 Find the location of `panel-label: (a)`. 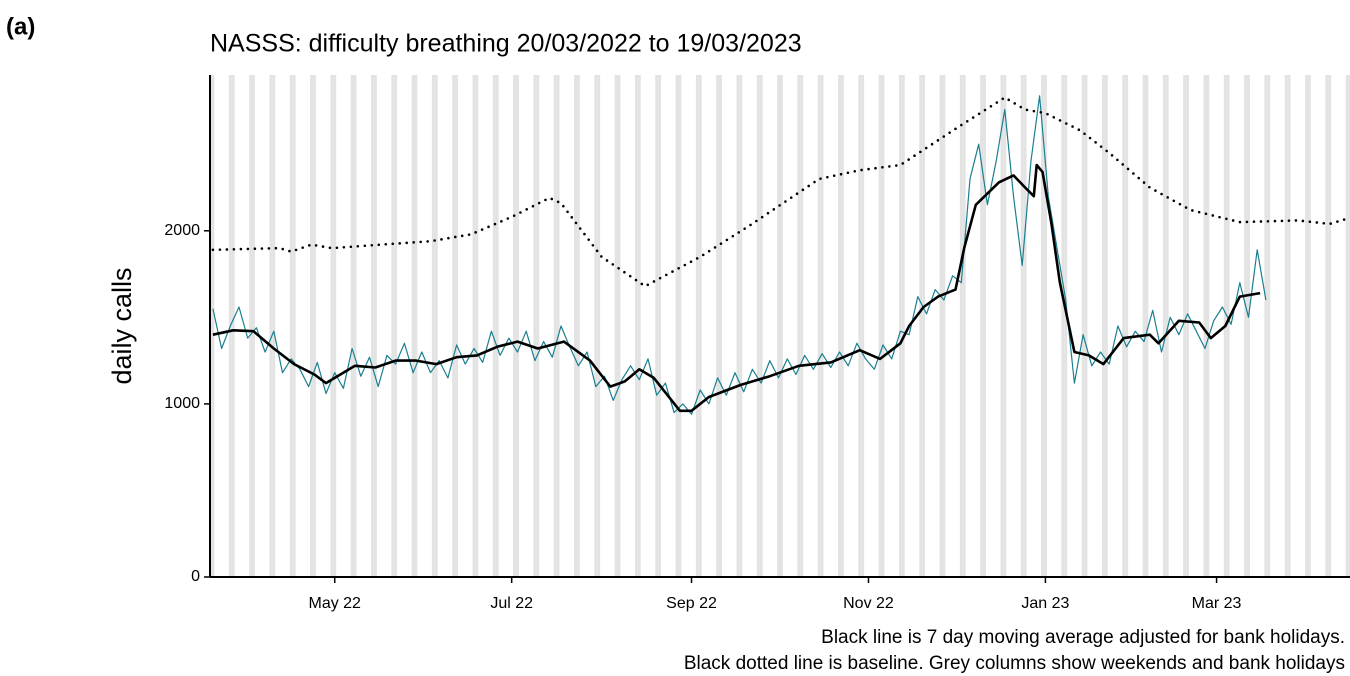

panel-label: (a) is located at coordinates (20, 26).